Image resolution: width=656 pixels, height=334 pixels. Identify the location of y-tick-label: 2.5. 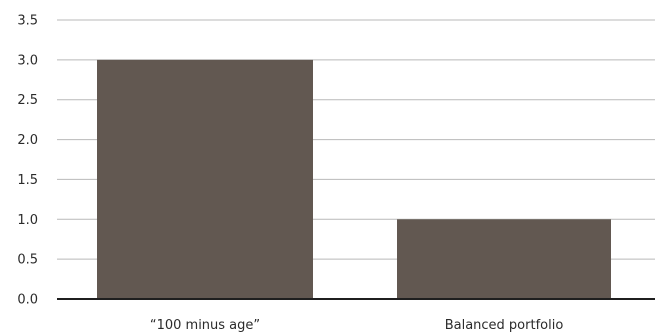
(27, 100).